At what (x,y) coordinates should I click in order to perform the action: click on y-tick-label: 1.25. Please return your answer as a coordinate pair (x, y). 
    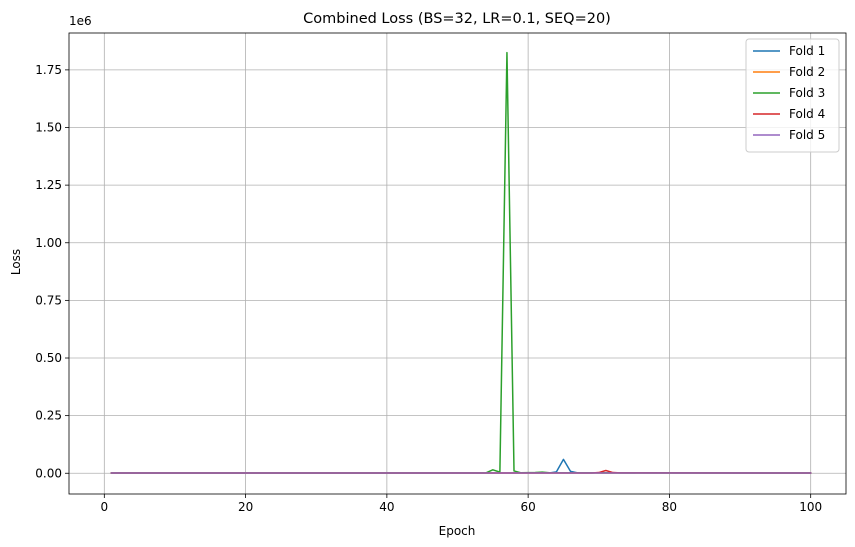
    Looking at the image, I should click on (48, 185).